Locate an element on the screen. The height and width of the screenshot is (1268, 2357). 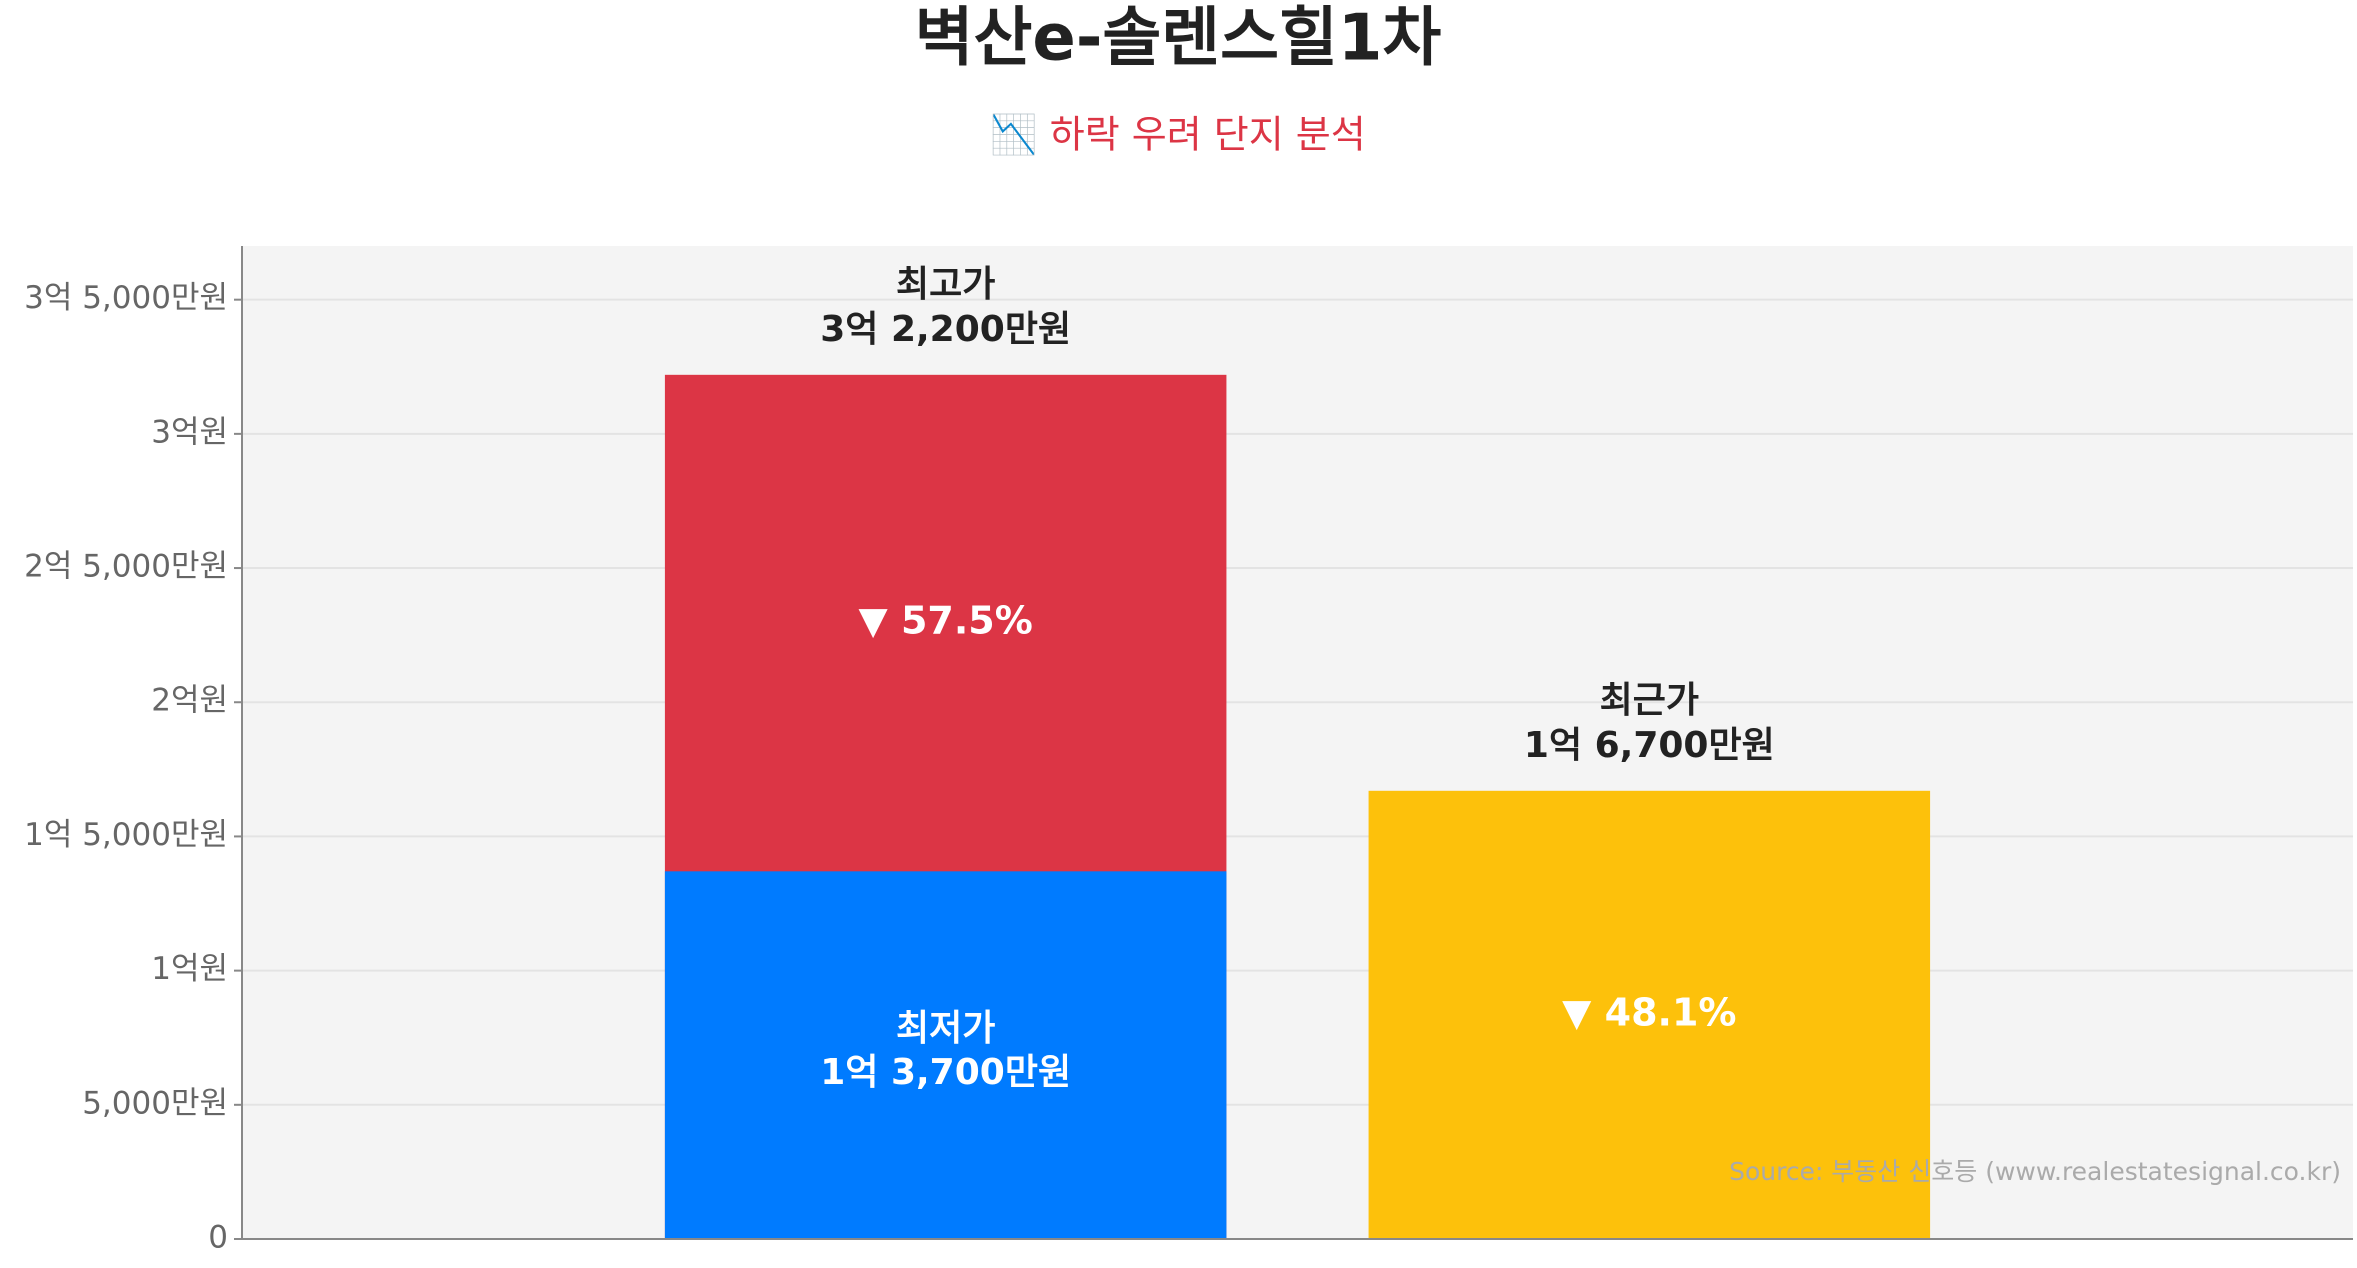
y-tick-label: 2억원 is located at coordinates (189, 701).